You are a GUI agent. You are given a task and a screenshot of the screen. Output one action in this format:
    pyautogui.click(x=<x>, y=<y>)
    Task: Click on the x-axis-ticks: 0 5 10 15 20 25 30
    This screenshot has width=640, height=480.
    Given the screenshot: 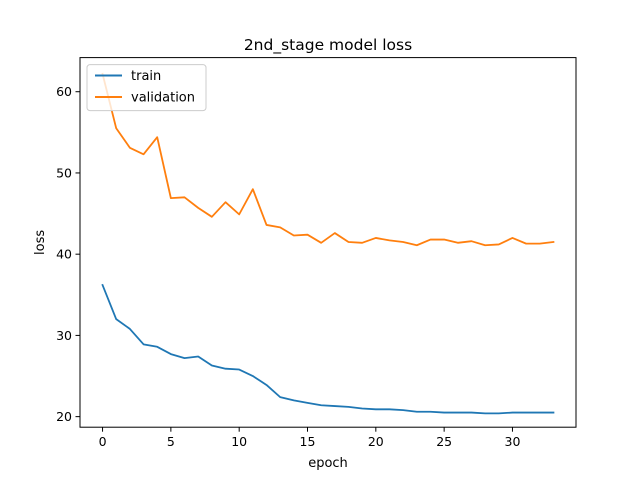 What is the action you would take?
    pyautogui.click(x=310, y=438)
    